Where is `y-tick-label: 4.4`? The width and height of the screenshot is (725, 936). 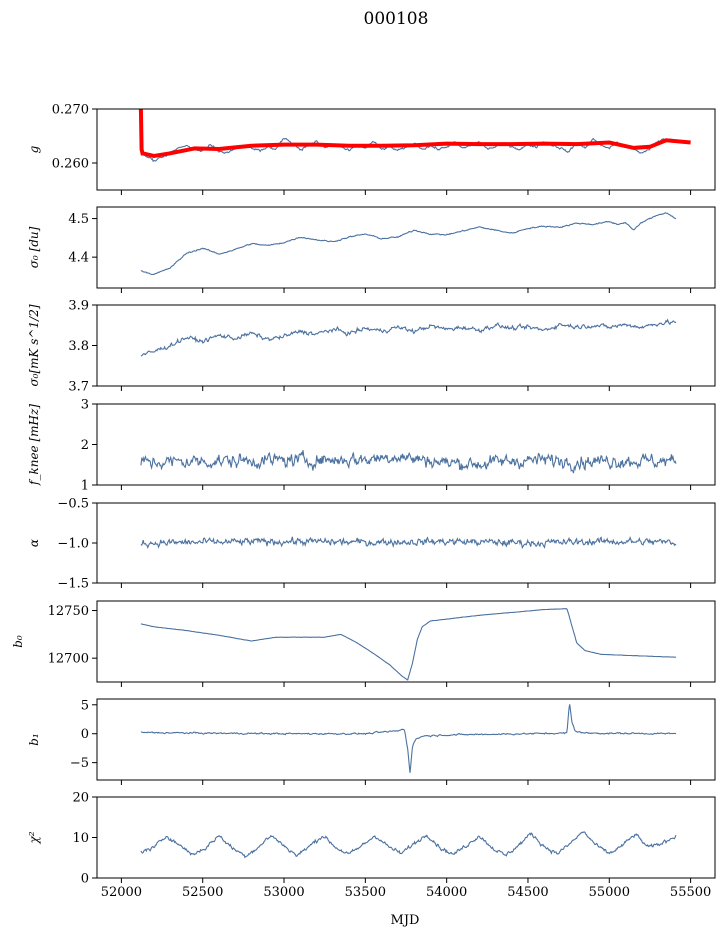 y-tick-label: 4.4 is located at coordinates (78, 258).